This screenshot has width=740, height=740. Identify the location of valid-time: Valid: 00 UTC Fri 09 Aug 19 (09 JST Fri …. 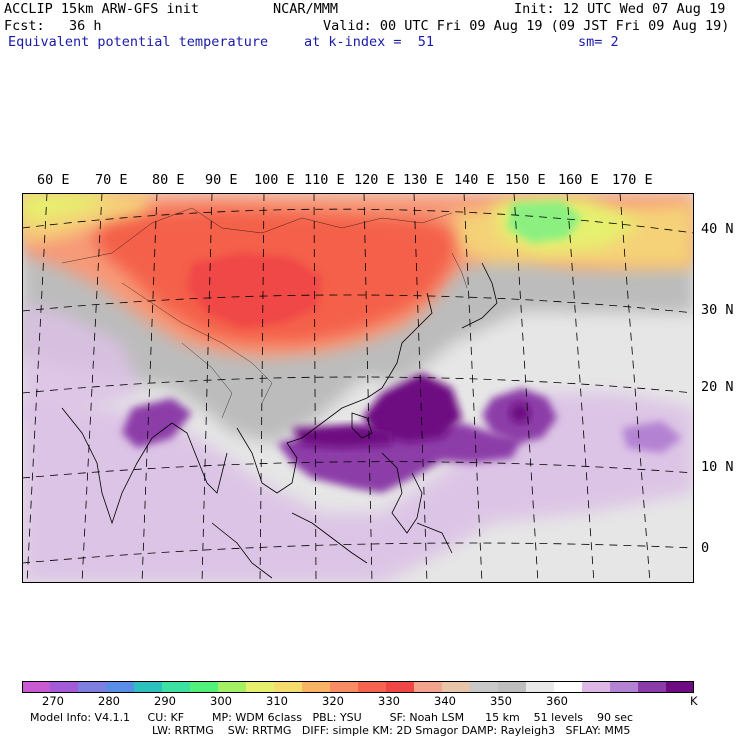
(526, 26).